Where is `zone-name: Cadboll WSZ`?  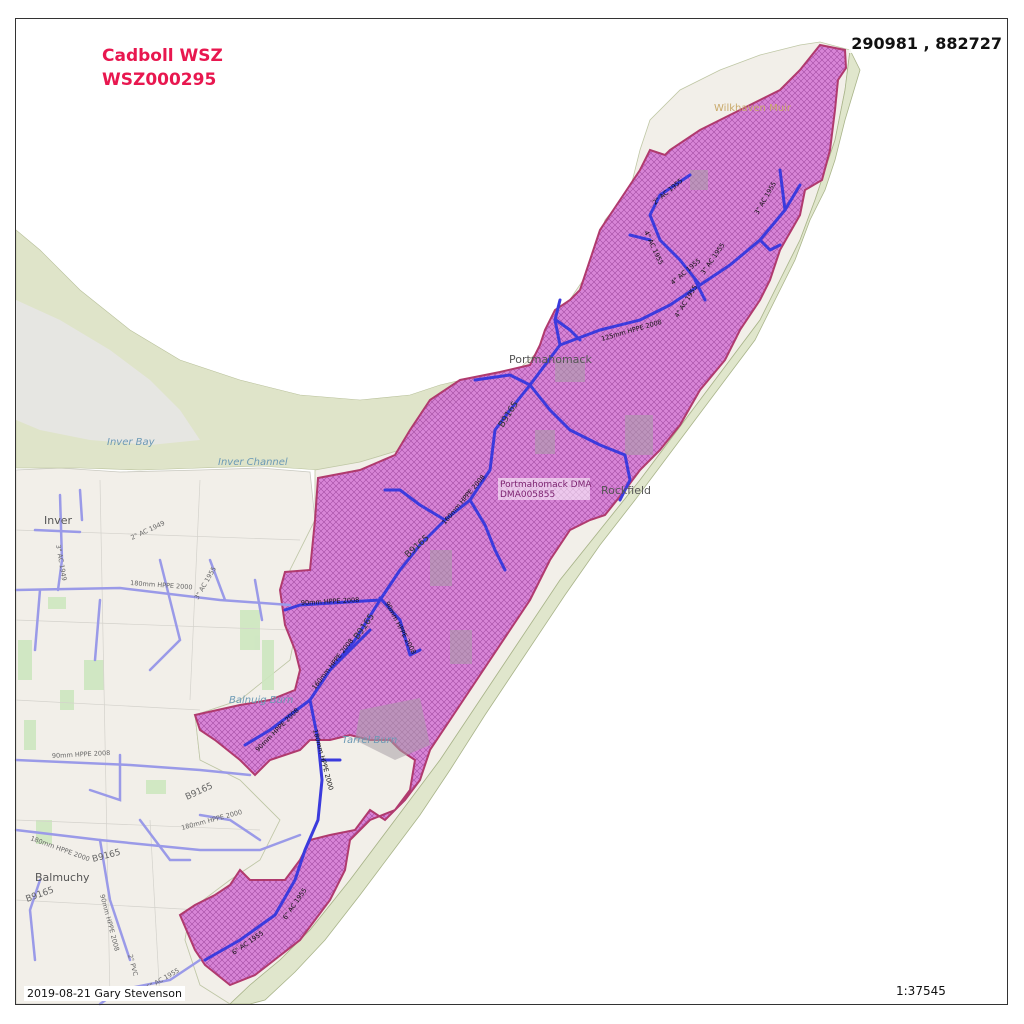
zone-name: Cadboll WSZ is located at coordinates (162, 56).